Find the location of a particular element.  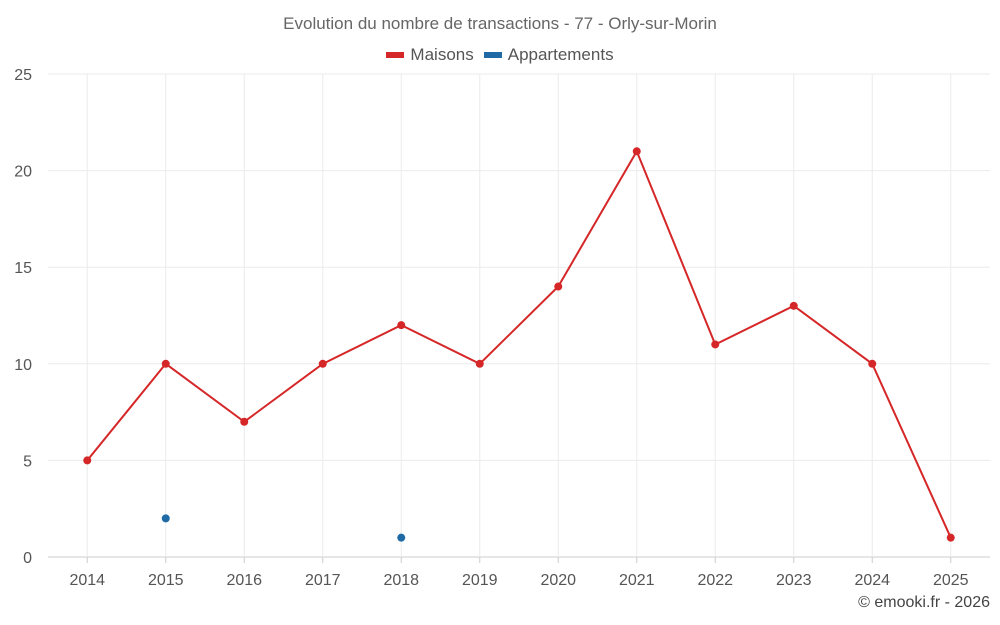

legend-item-appartements: Appartements is located at coordinates (548, 55).